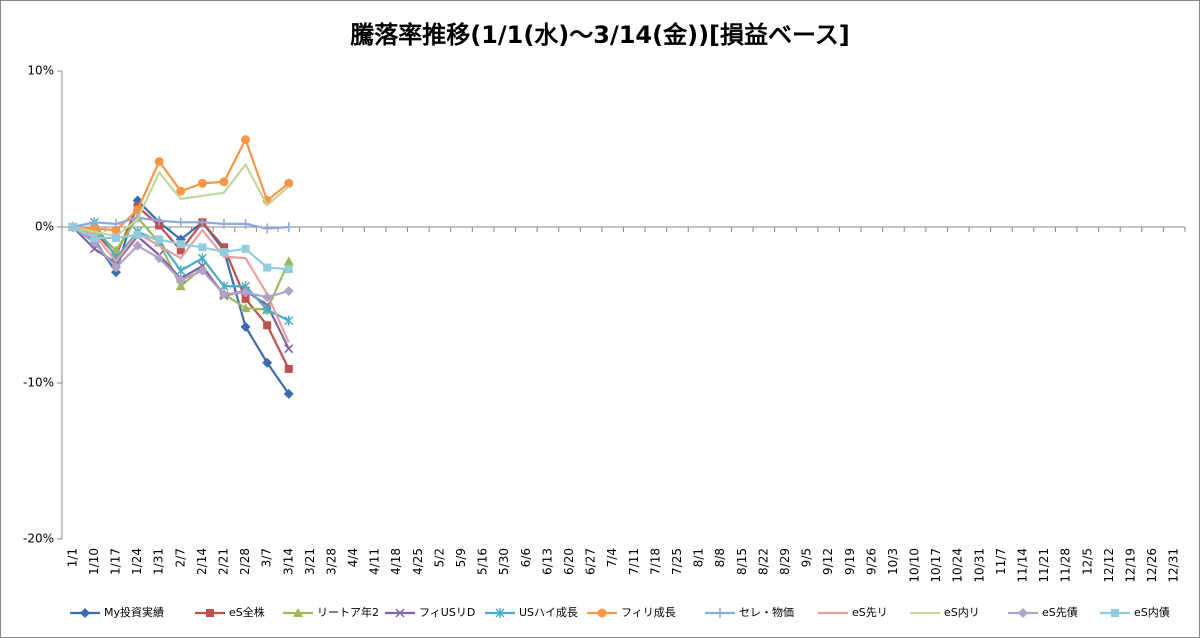  Describe the element at coordinates (180, 557) in the screenshot. I see `x-tick-label: 2/7` at that location.